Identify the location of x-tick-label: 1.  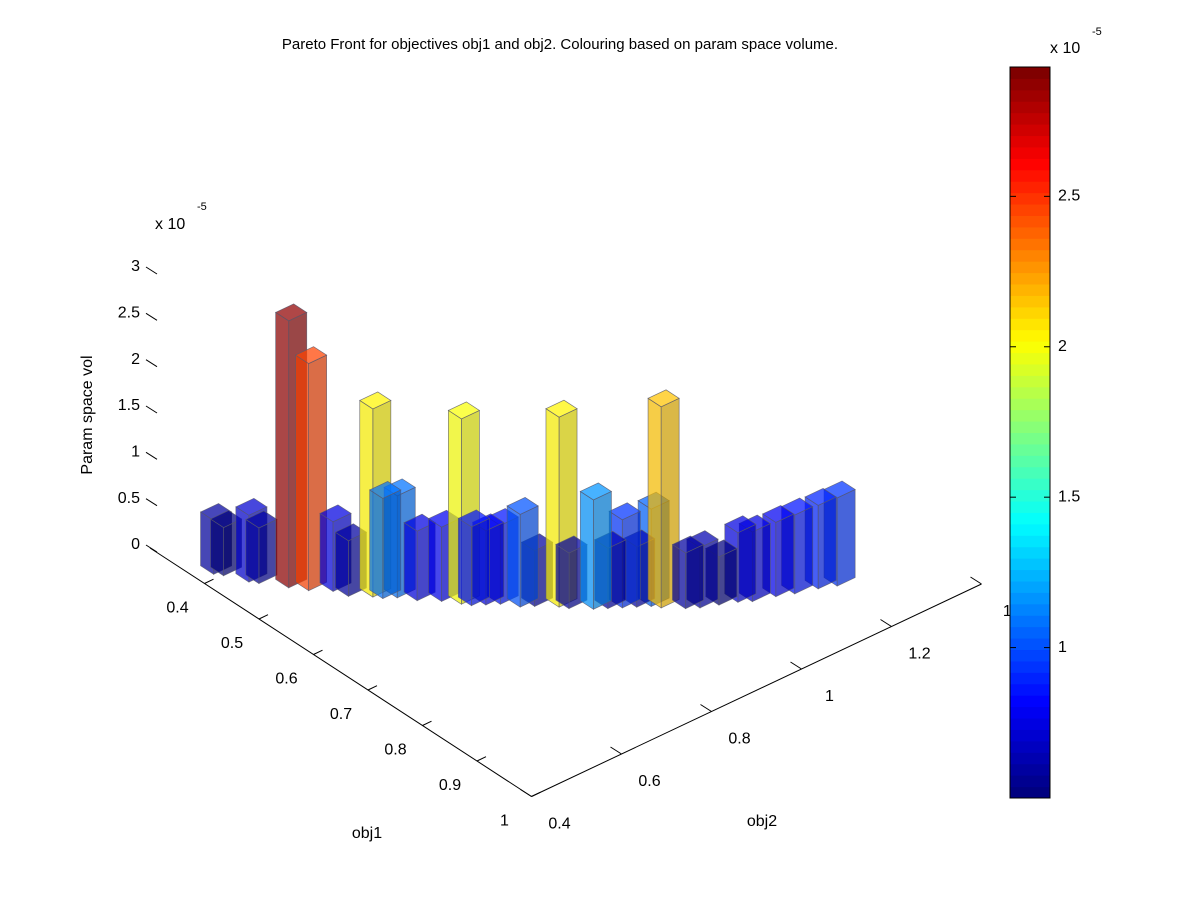
(504, 821).